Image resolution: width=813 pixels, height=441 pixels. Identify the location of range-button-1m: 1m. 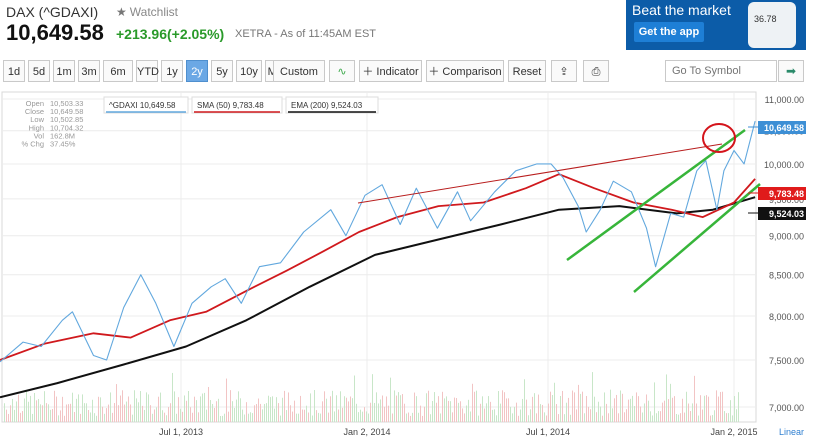
(64, 71).